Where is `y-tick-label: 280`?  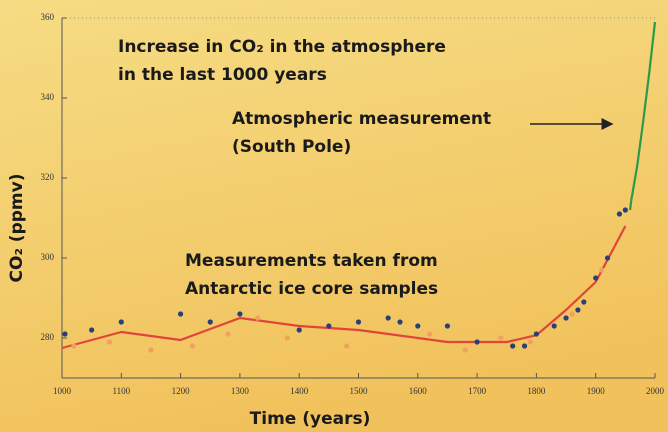
y-tick-label: 280 is located at coordinates (48, 337).